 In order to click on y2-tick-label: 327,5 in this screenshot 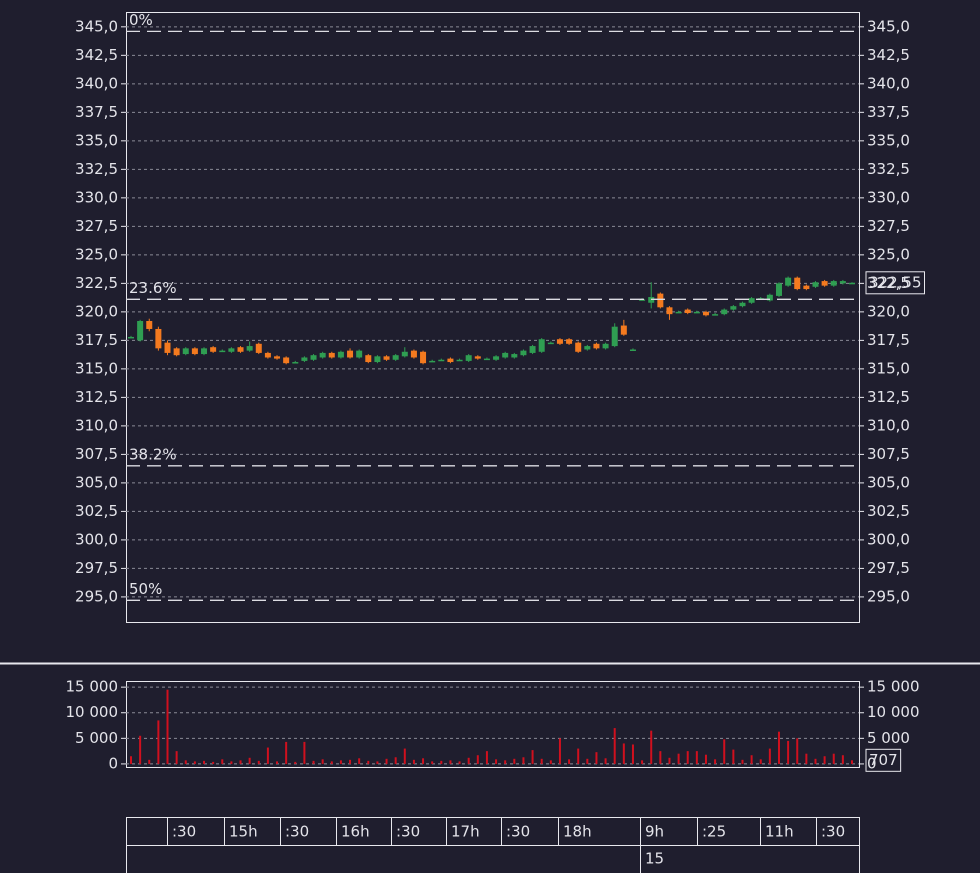, I will do `click(888, 226)`.